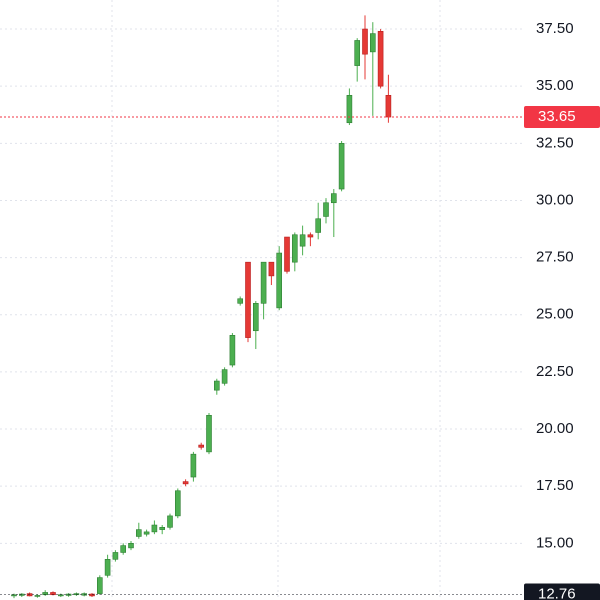 The width and height of the screenshot is (600, 600). Describe the element at coordinates (557, 116) in the screenshot. I see `price-label: 33.65` at that location.